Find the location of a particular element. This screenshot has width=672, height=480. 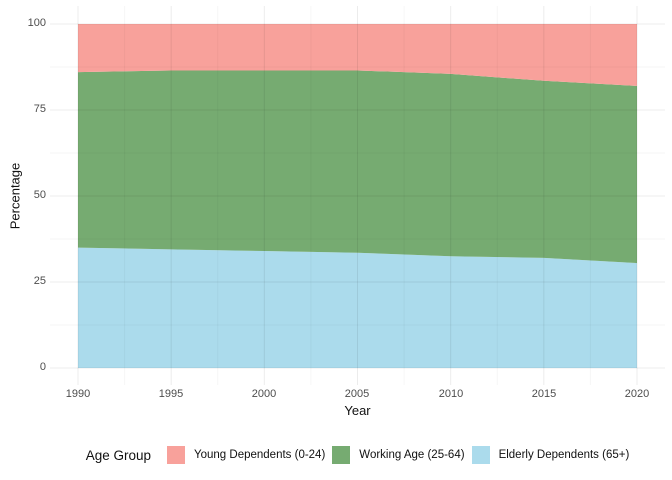

y-tick-label: 0 is located at coordinates (42, 367).